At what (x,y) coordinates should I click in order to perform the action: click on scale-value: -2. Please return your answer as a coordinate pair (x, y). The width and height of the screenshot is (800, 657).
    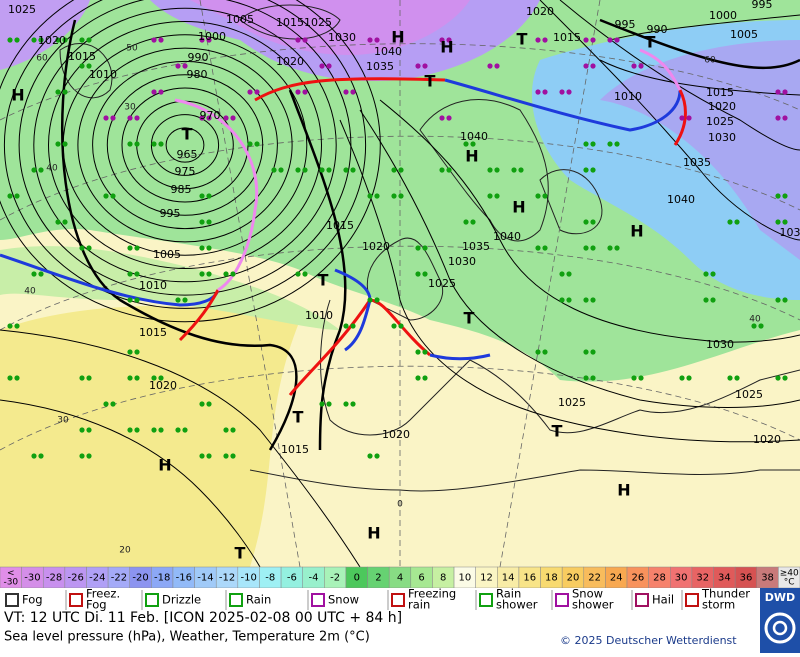
    Looking at the image, I should click on (335, 578).